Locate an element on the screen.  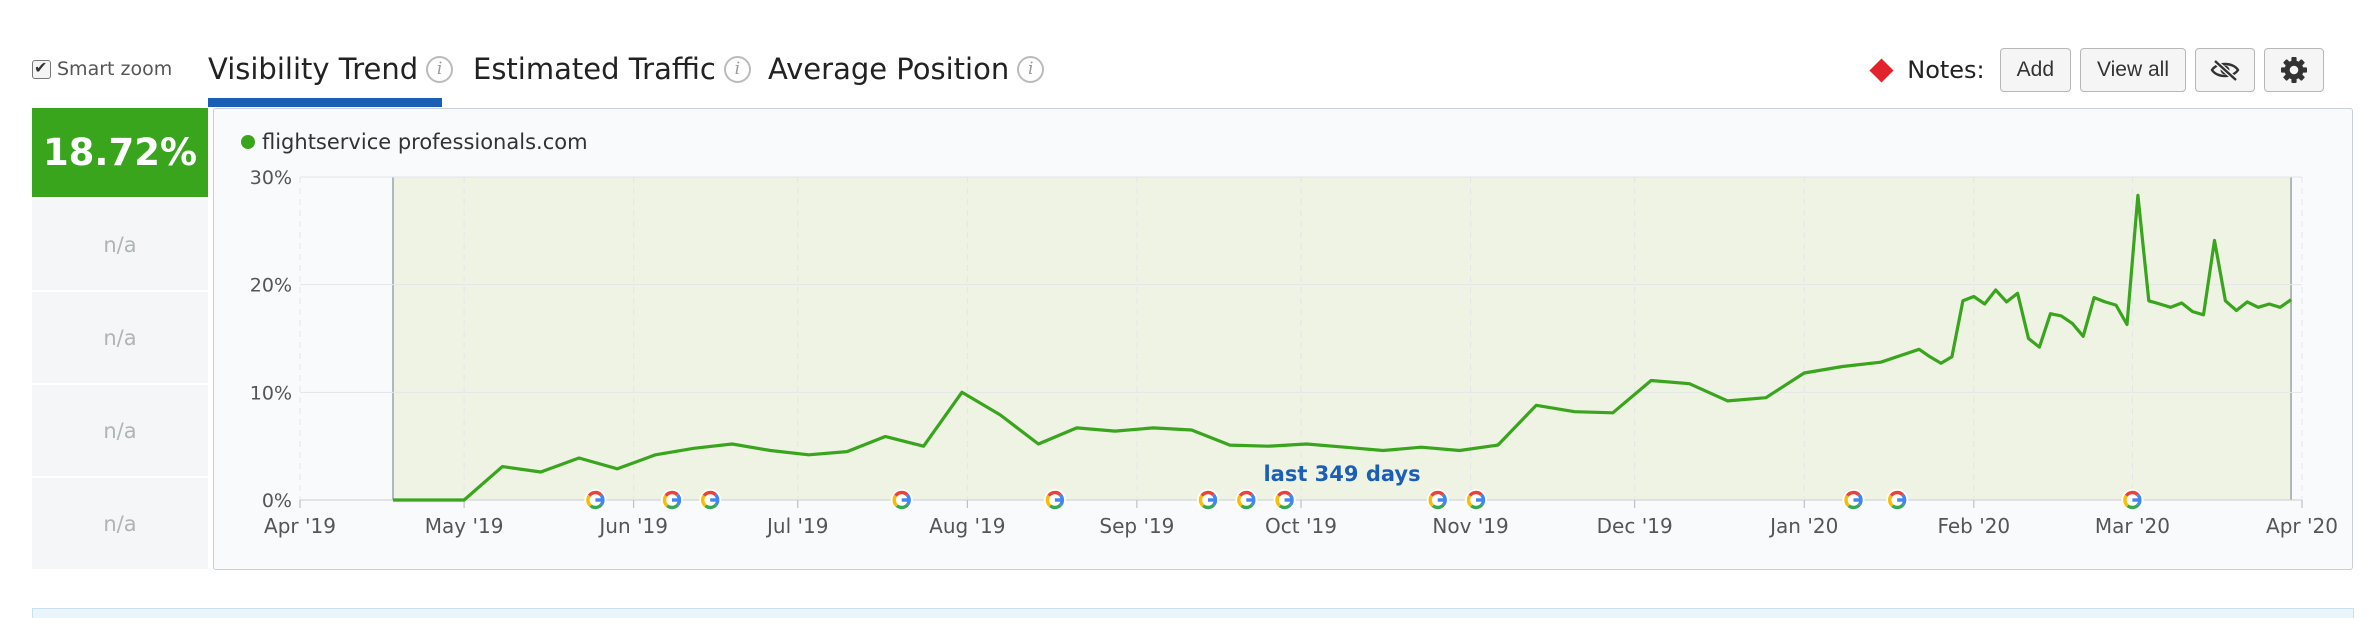
hide-notes-button is located at coordinates (2225, 70).